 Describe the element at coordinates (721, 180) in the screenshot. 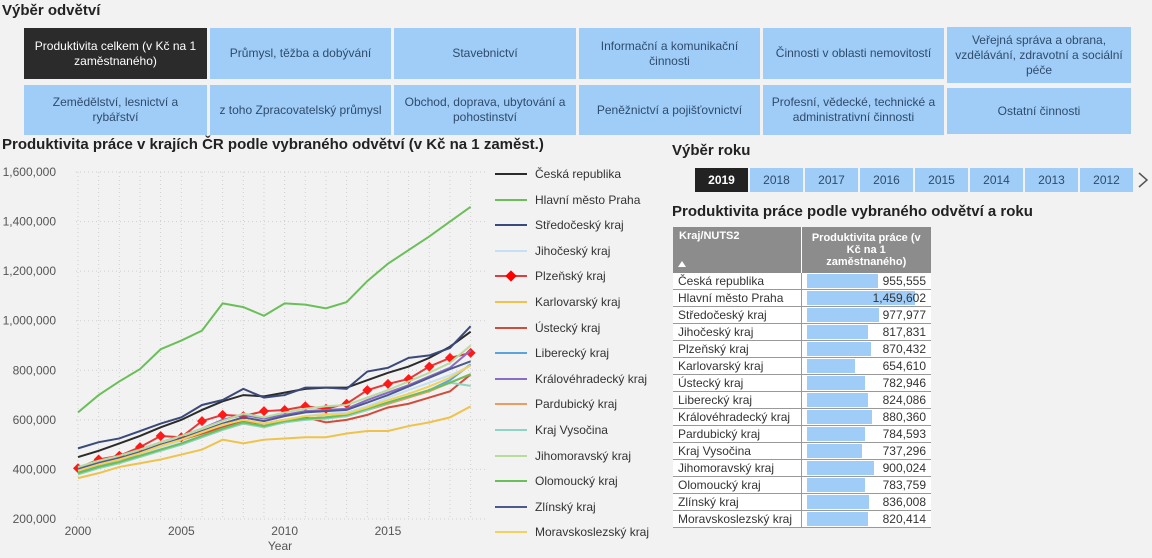

I see `year-button-2019: 2019` at that location.